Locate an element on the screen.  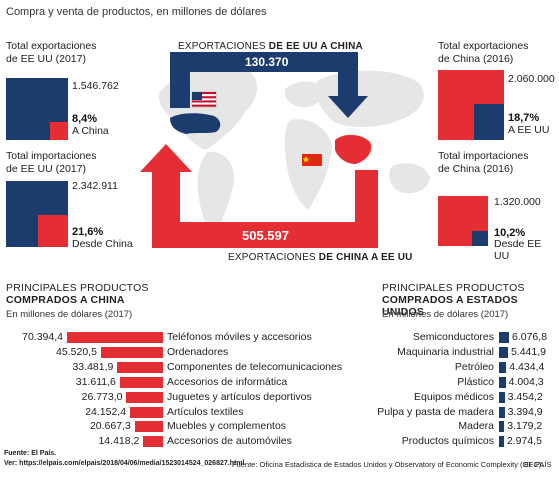
us-to-china-arrow is located at coordinates (269, 85).